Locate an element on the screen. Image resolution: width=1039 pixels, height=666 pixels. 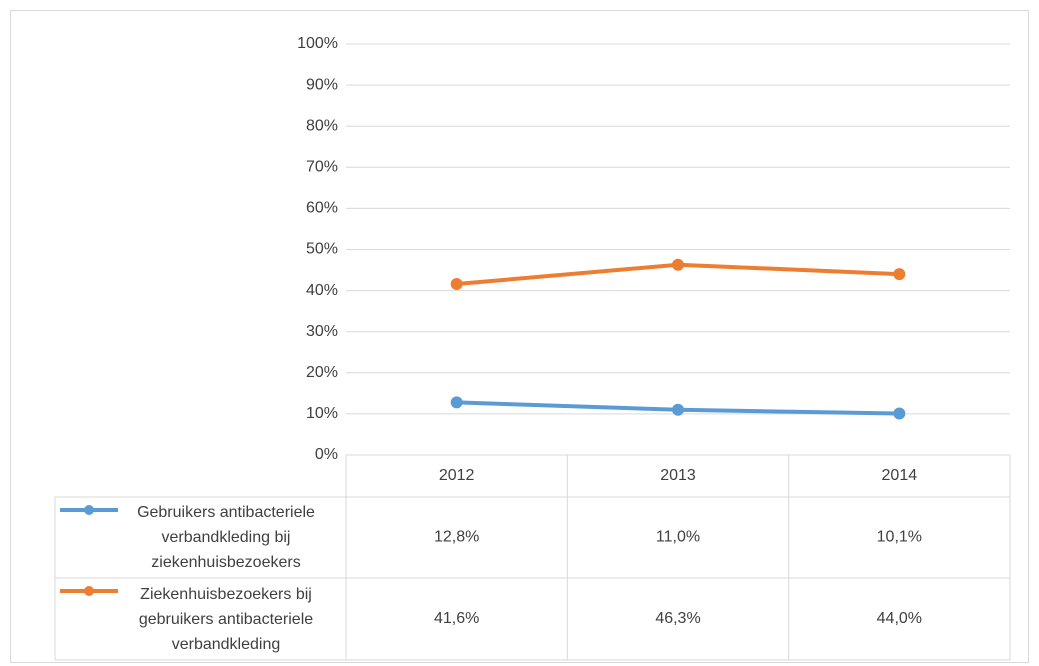
value-label: 44,0% is located at coordinates (899, 618).